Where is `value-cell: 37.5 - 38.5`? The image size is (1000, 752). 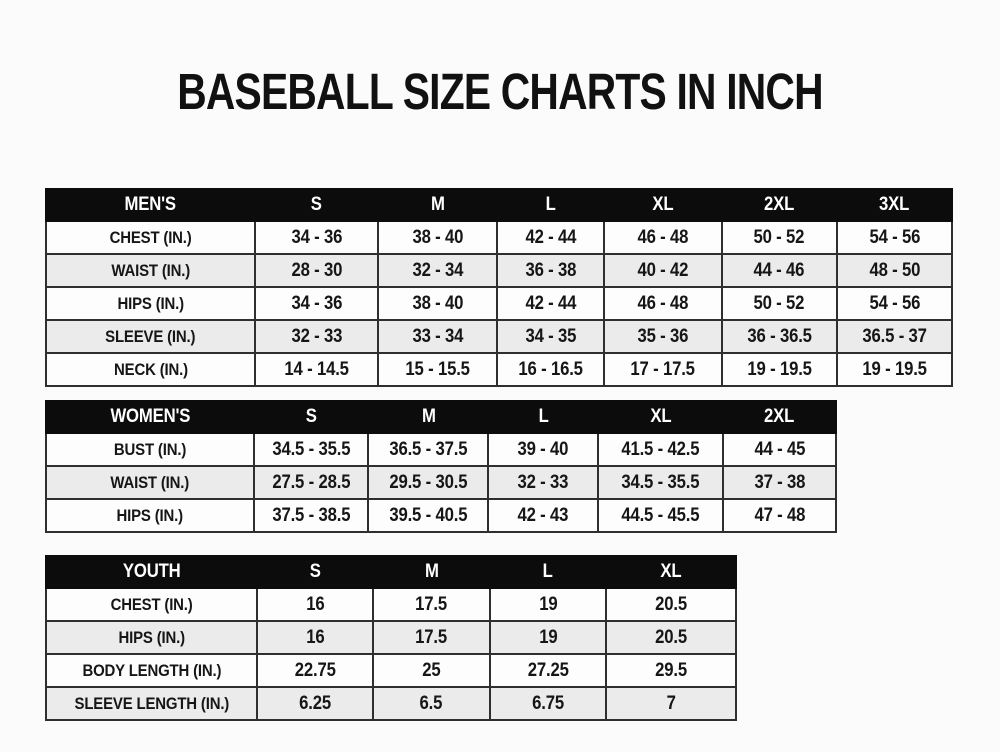 value-cell: 37.5 - 38.5 is located at coordinates (311, 515).